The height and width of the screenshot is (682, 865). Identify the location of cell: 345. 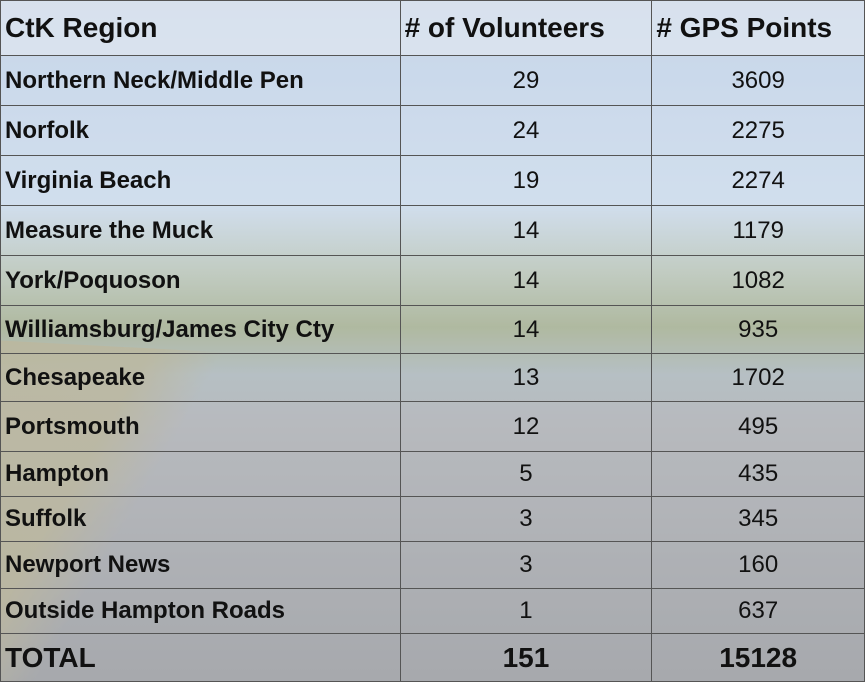
(758, 519).